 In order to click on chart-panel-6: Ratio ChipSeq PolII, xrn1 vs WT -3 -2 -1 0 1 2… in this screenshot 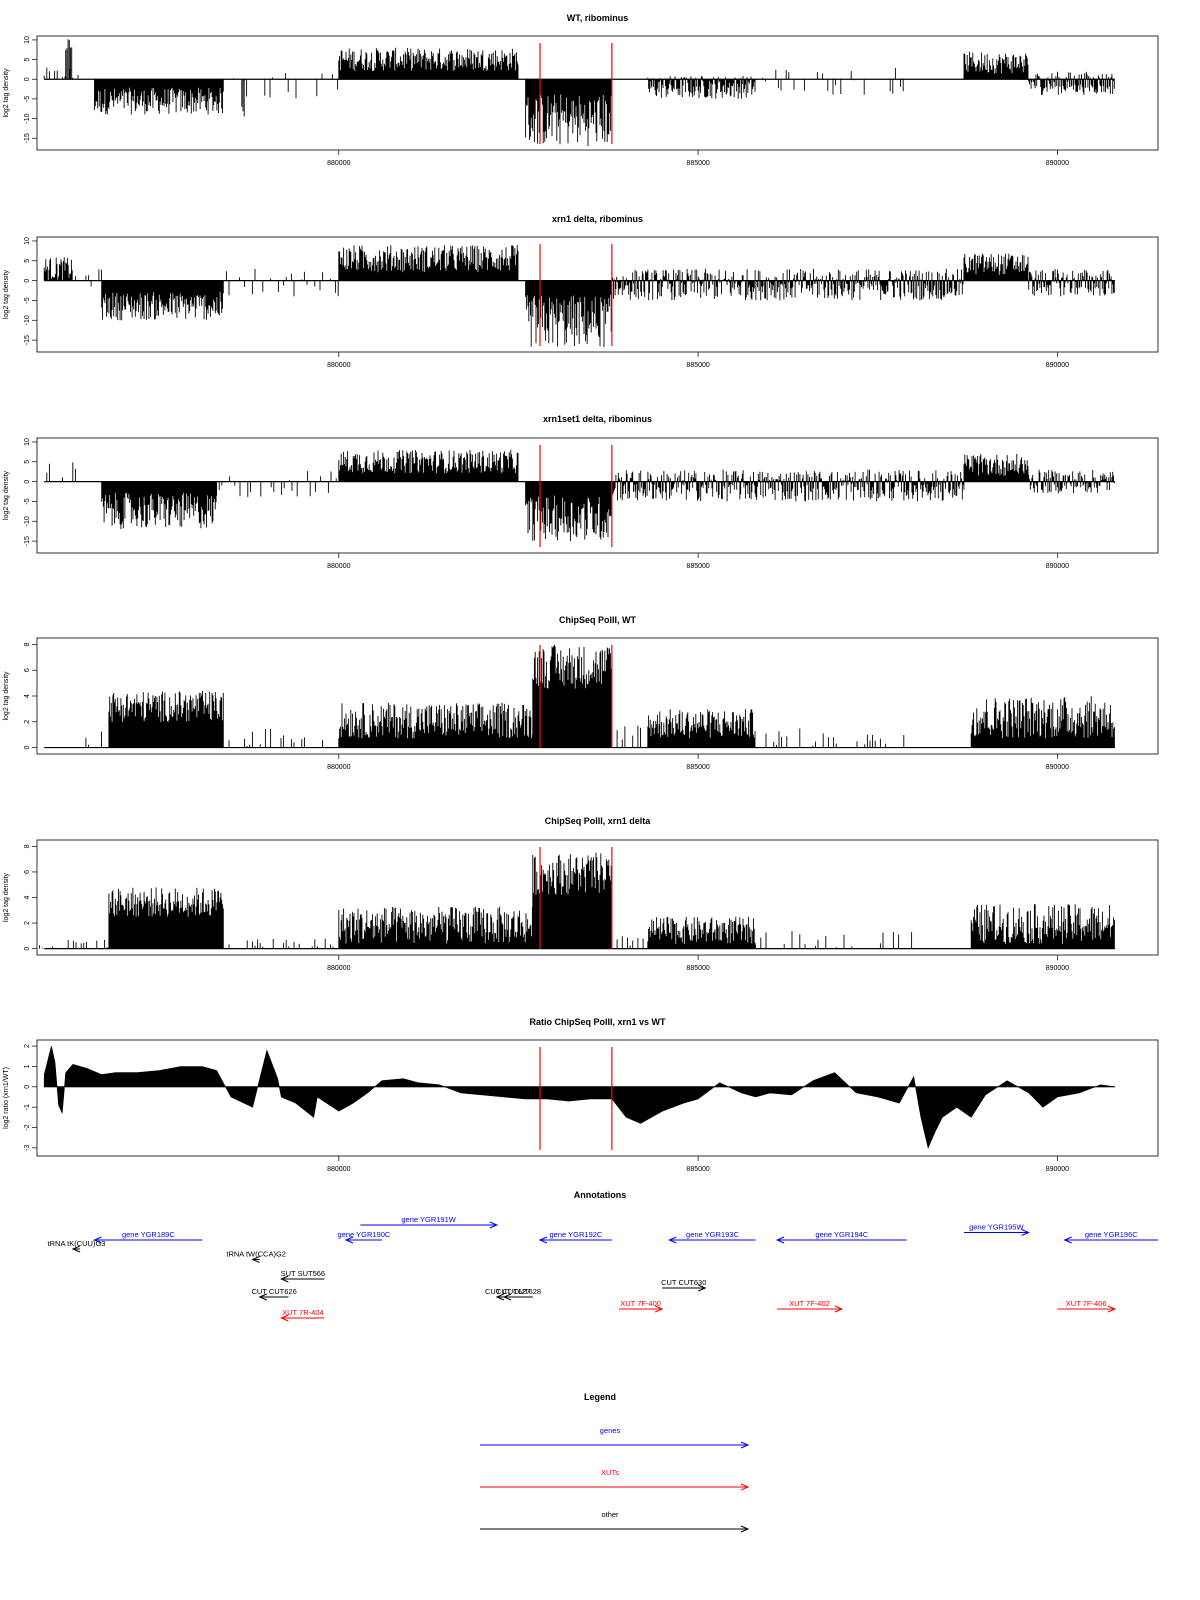, I will do `click(581, 1095)`.